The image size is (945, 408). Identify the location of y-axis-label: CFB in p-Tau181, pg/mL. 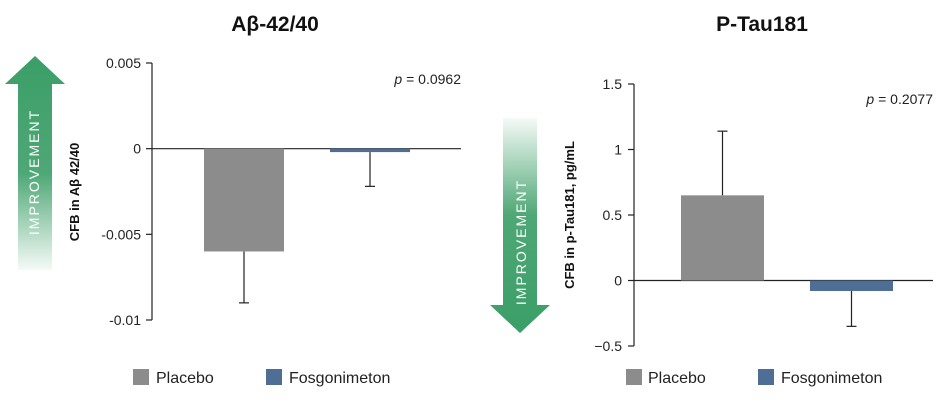
(569, 215).